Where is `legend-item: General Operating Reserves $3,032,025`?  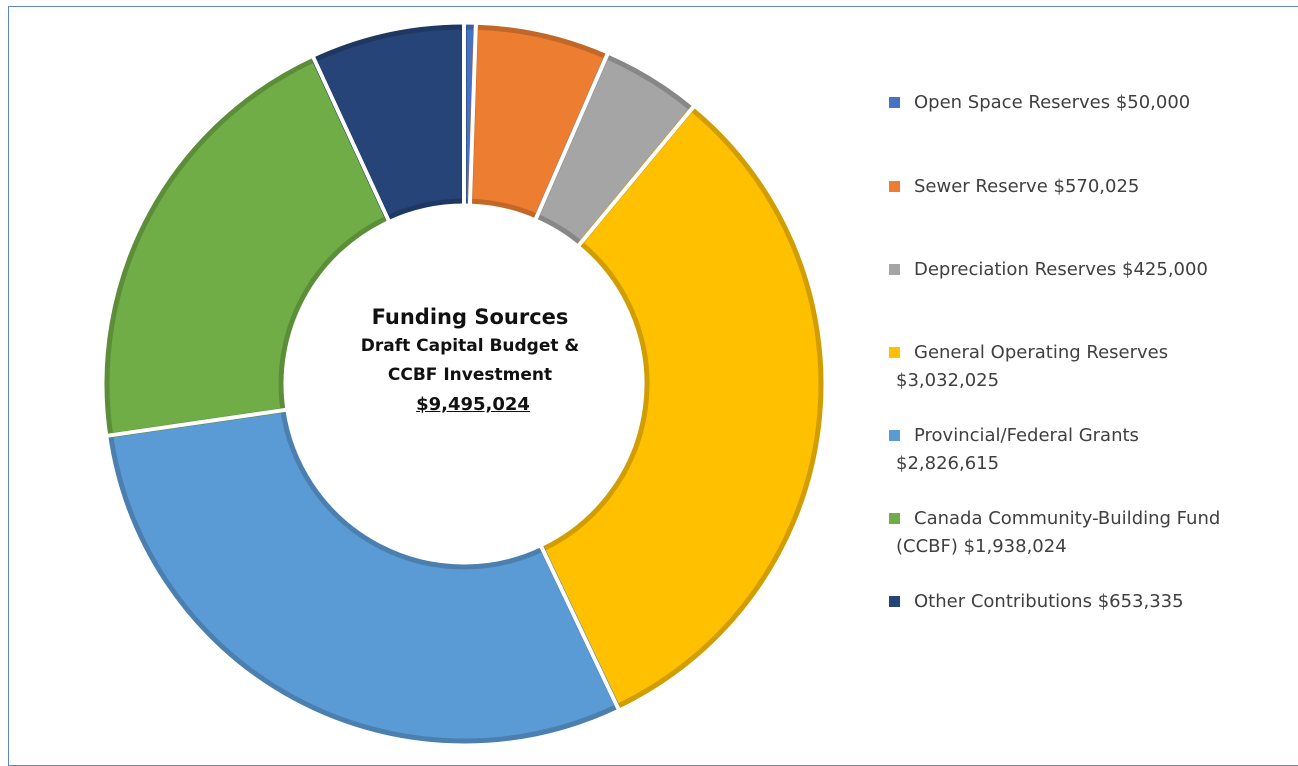
legend-item: General Operating Reserves $3,032,025 is located at coordinates (1028, 367).